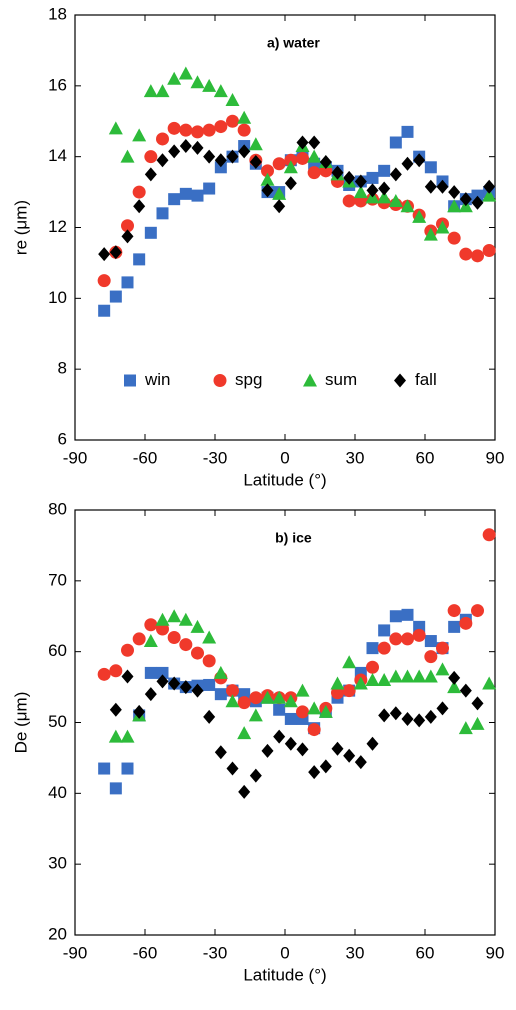 The height and width of the screenshot is (1010, 516). What do you see at coordinates (284, 479) in the screenshot?
I see `x-axis-label: Latitude (°)` at bounding box center [284, 479].